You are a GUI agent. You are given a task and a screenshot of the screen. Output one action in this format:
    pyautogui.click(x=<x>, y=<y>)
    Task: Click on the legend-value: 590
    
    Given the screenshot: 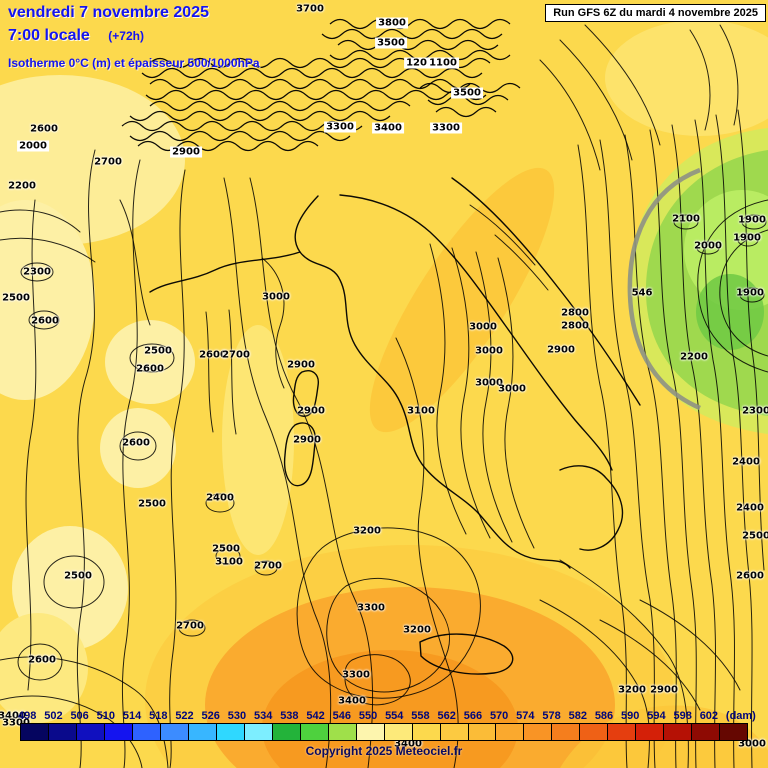 What is the action you would take?
    pyautogui.click(x=630, y=716)
    